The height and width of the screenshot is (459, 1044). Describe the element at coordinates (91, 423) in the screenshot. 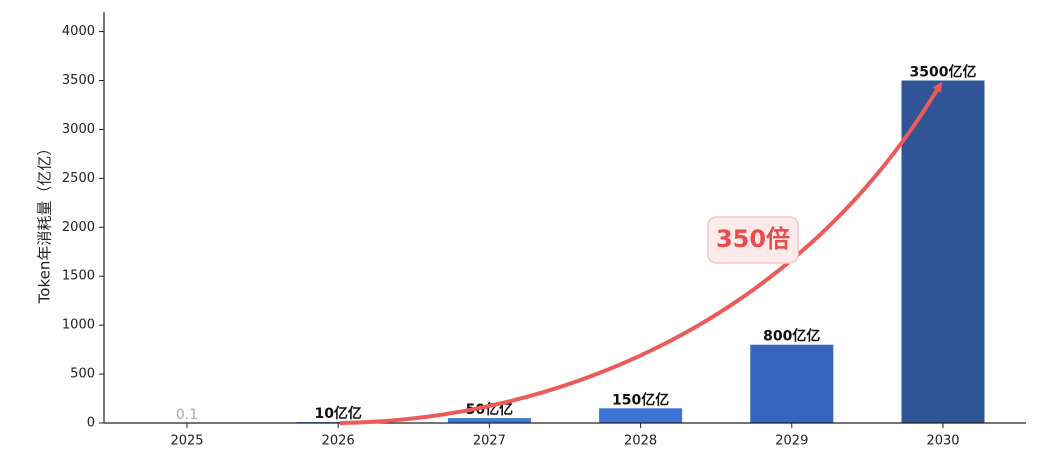

I see `y-tick-label: 0` at that location.